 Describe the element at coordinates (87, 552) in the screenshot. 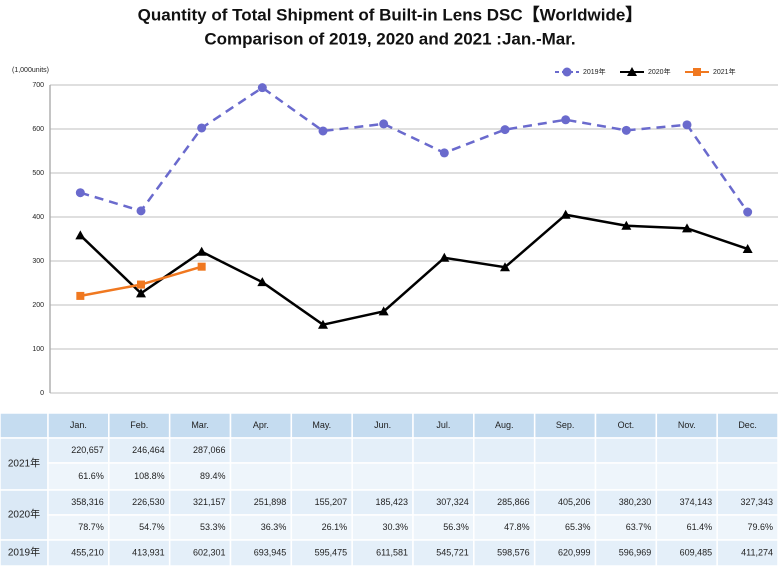

I see `value-cell: 455,210` at that location.